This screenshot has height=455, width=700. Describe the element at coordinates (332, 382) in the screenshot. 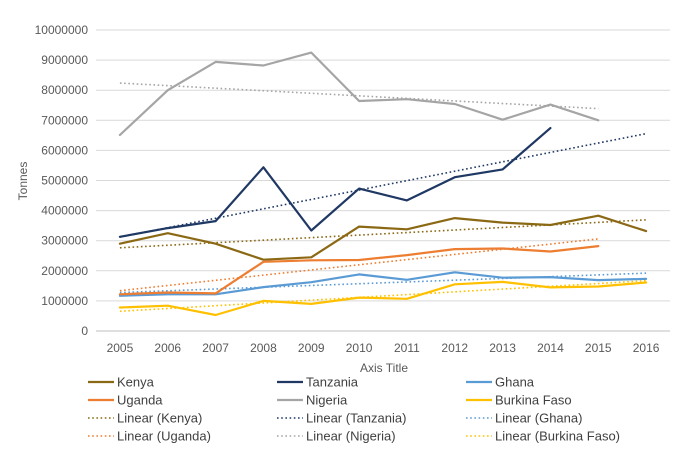

I see `legend-label: Tanzania` at that location.